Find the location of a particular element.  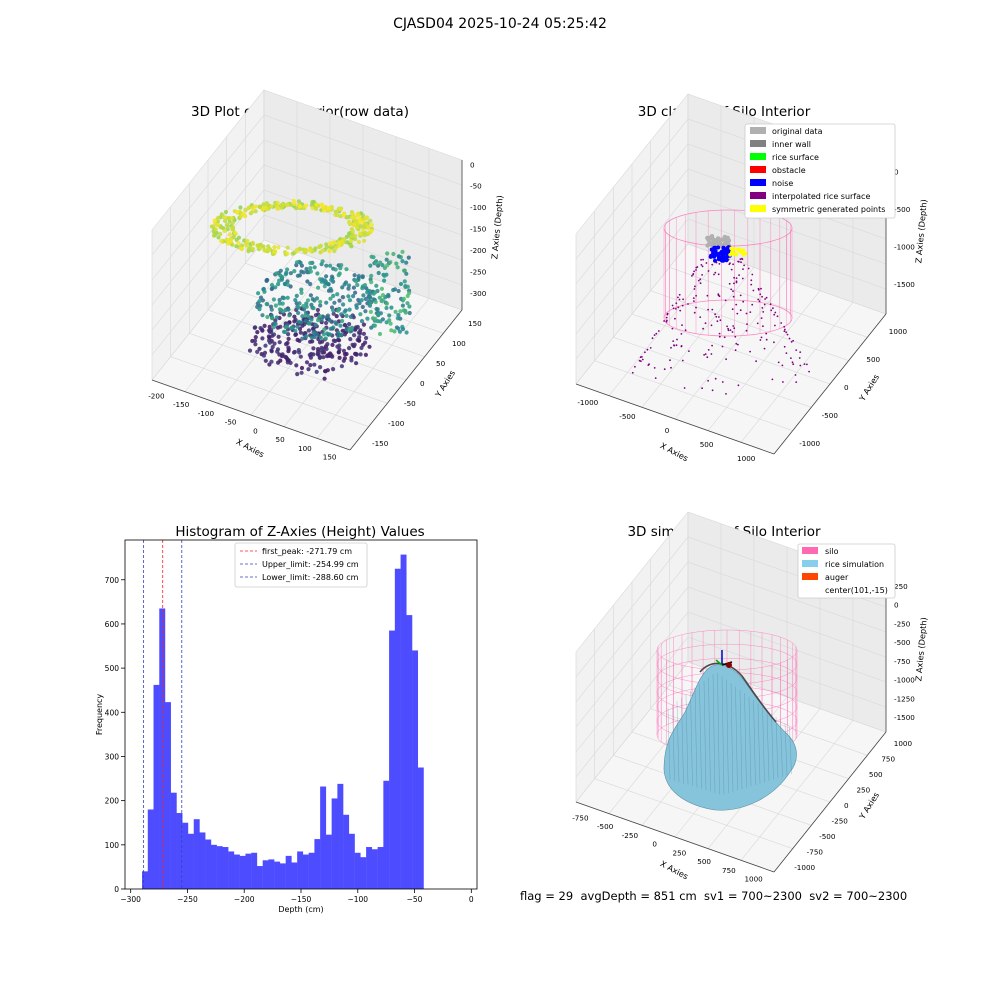

legend-swatch is located at coordinates (758, 130).